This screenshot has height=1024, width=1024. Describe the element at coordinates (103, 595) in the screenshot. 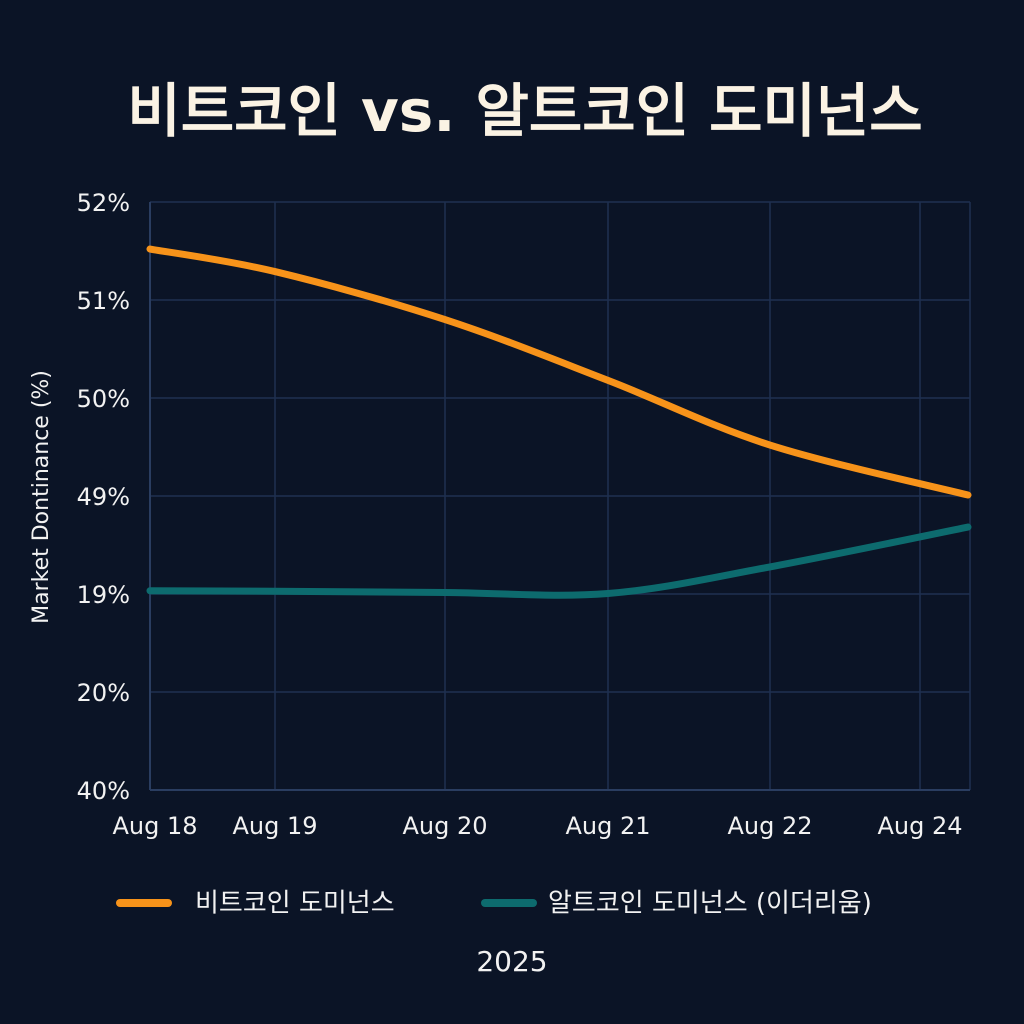

I see `y-tick-label: 19%` at that location.